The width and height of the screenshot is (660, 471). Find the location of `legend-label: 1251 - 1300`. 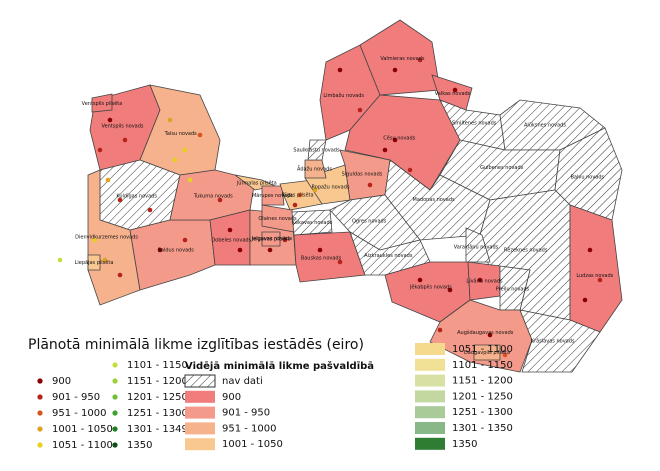

legend-label: 1251 - 1300 is located at coordinates (482, 412).